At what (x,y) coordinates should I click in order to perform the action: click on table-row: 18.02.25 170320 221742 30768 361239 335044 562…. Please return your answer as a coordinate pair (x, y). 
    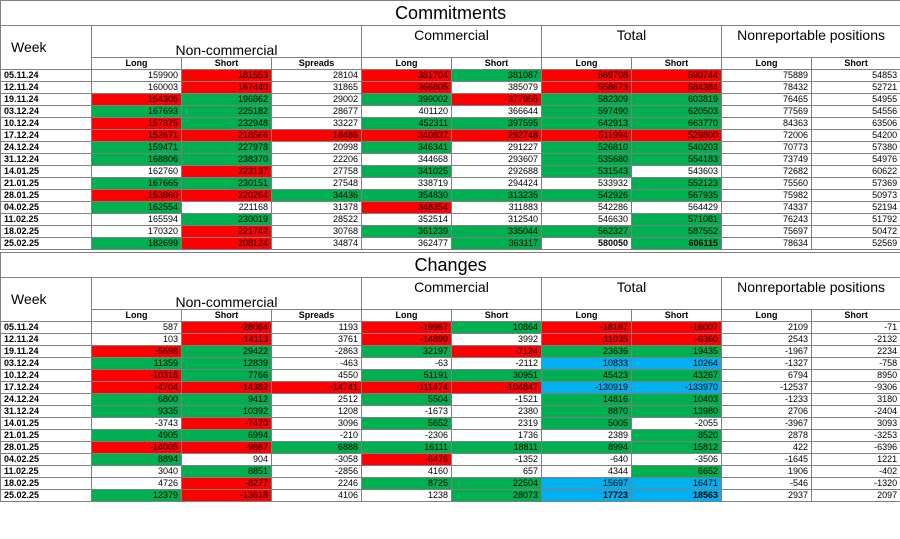
    Looking at the image, I should click on (450, 231).